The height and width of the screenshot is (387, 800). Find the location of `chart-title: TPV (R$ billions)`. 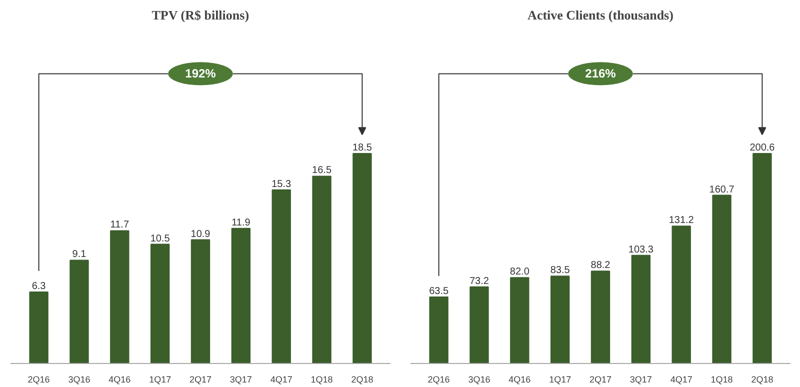

chart-title: TPV (R$ billions) is located at coordinates (201, 15).